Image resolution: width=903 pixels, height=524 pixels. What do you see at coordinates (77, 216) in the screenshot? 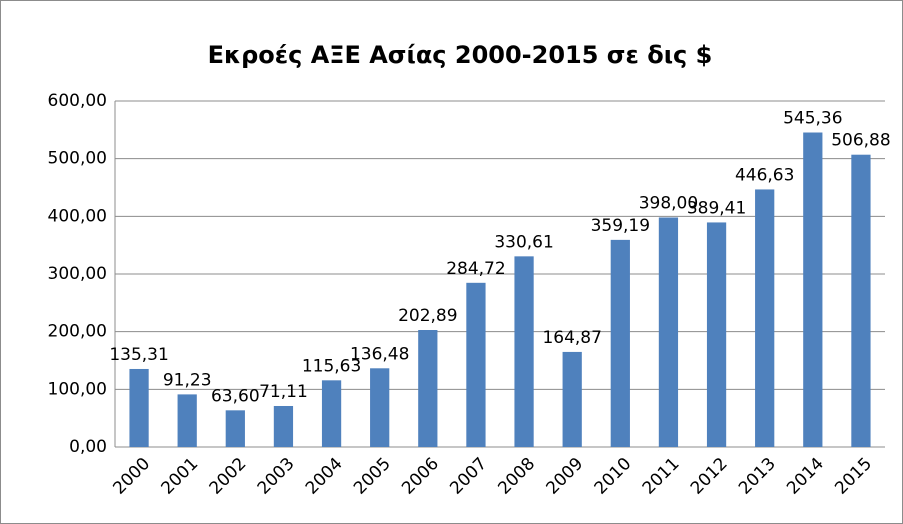
I see `y-tick-label: 400,00` at bounding box center [77, 216].